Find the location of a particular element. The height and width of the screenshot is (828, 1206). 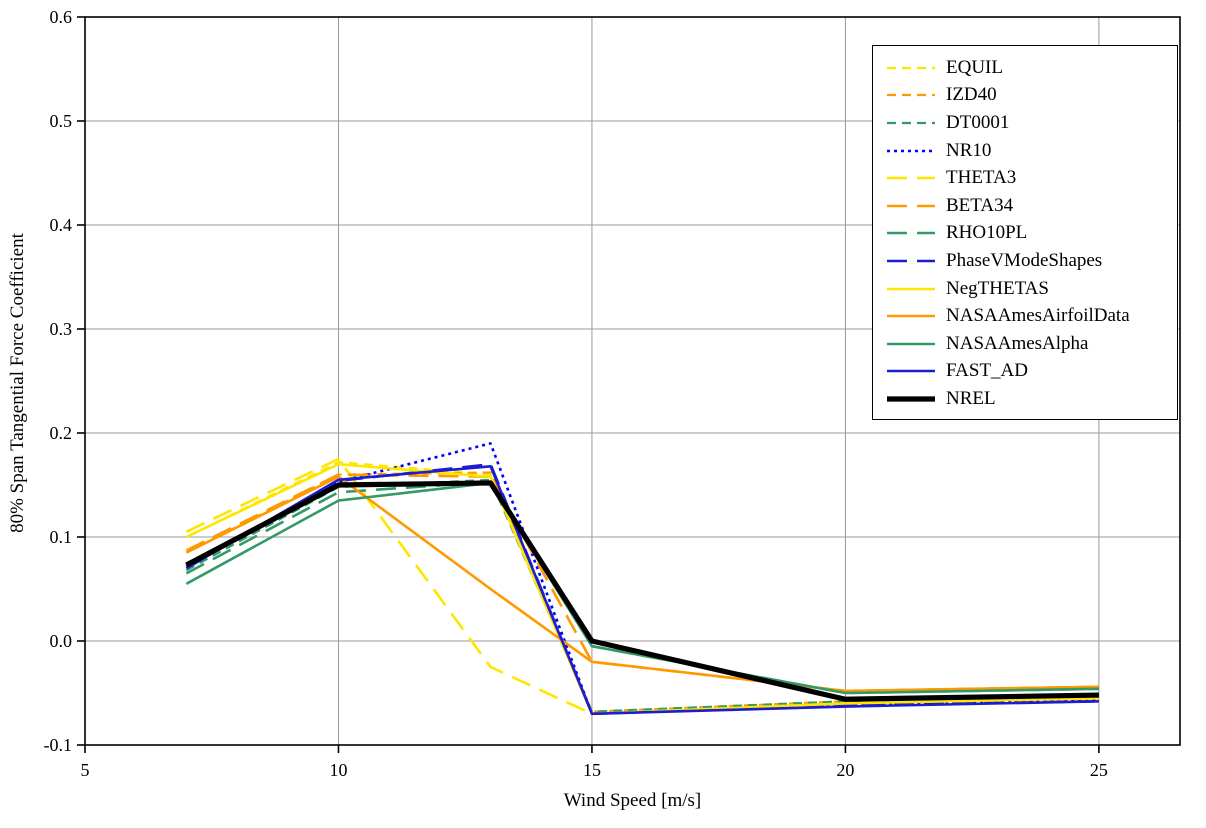

x-tick-label: 10 is located at coordinates (338, 770).